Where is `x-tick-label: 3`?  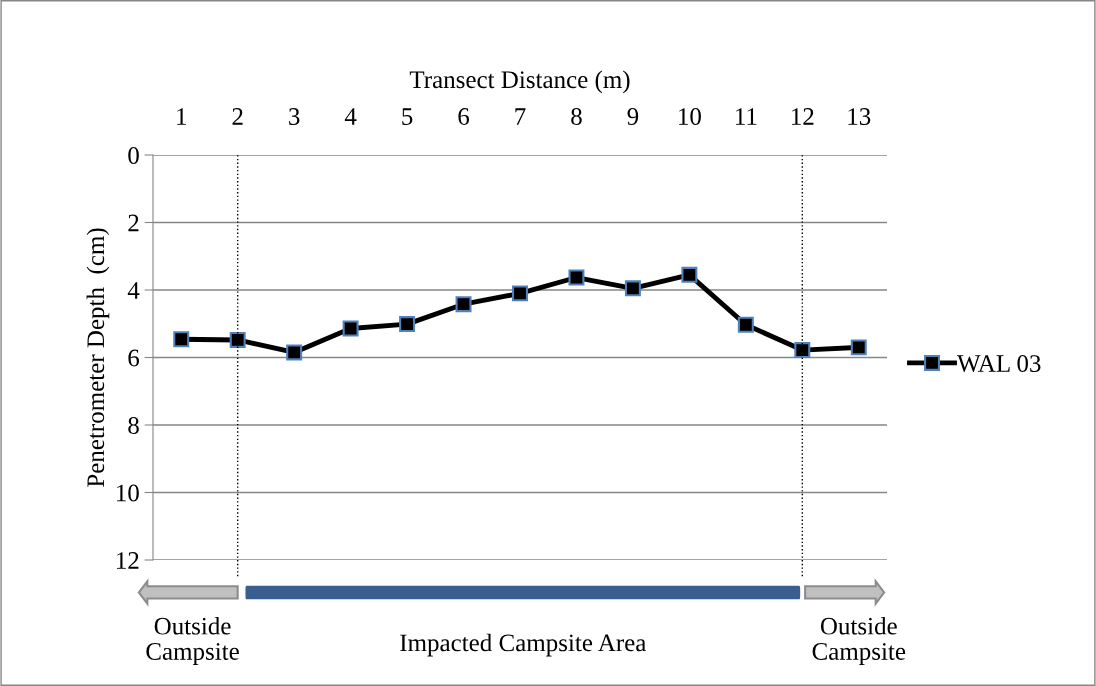 x-tick-label: 3 is located at coordinates (294, 116).